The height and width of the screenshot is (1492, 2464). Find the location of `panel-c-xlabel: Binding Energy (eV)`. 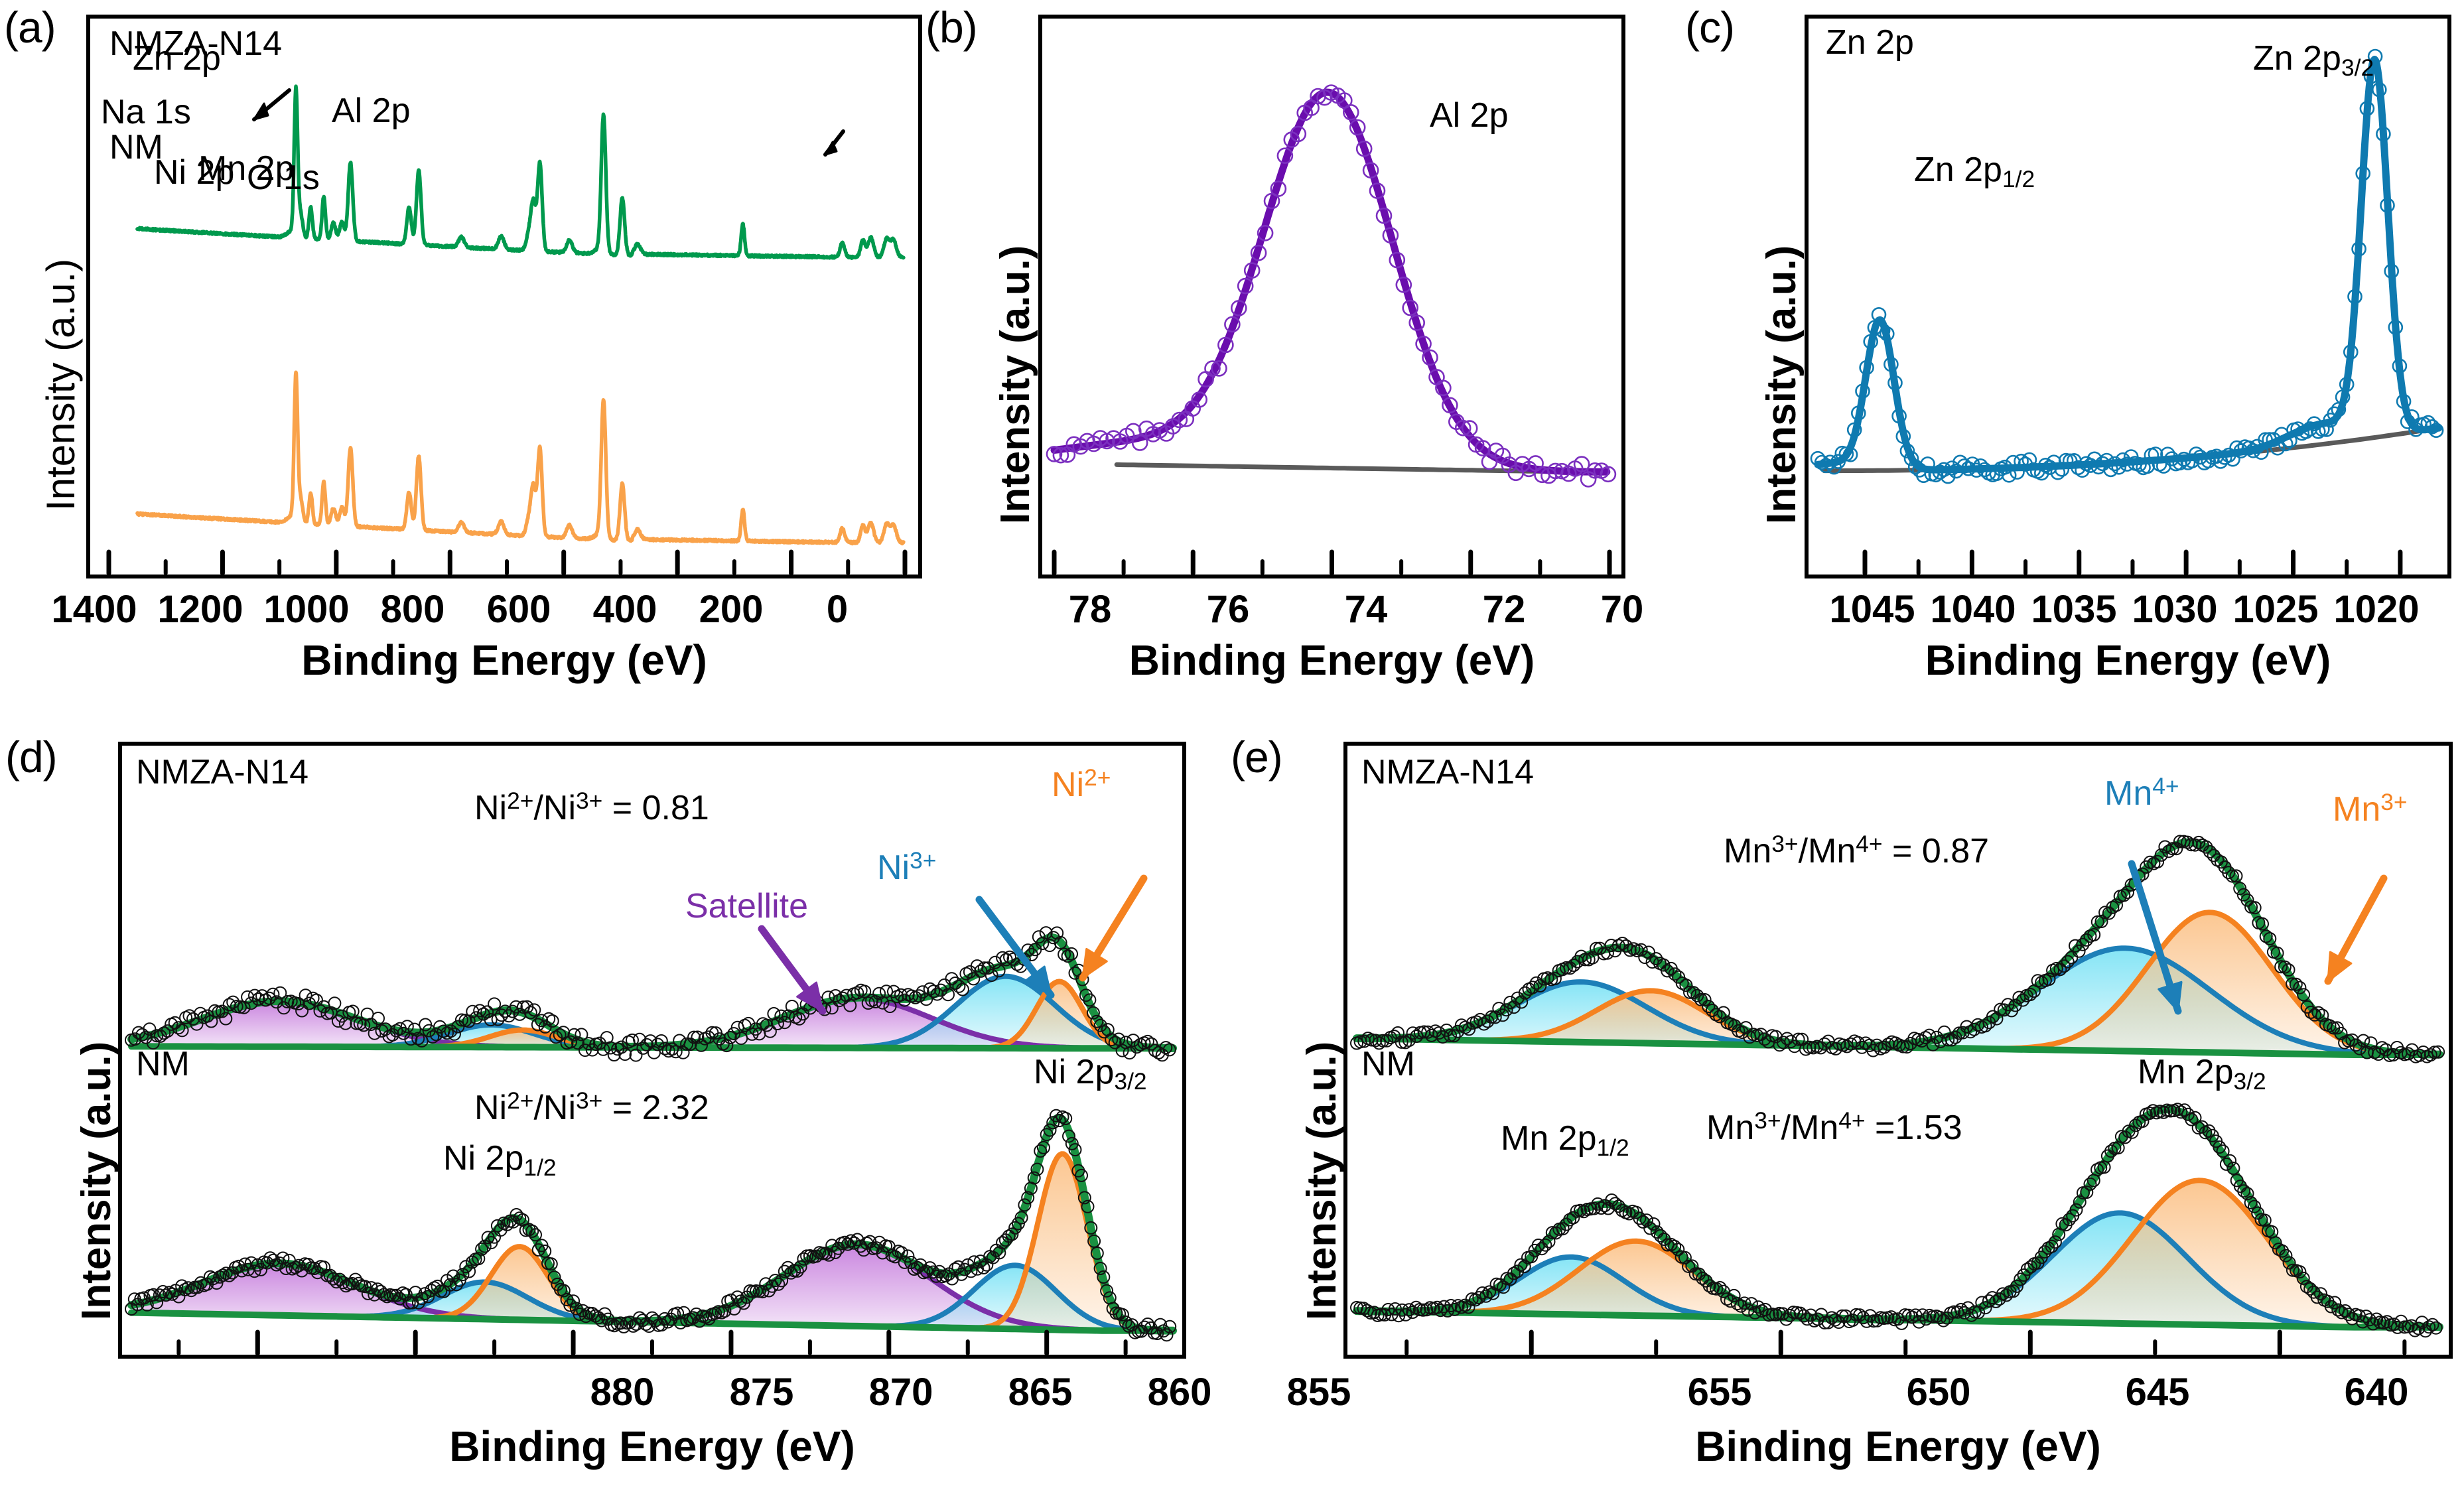

panel-c-xlabel: Binding Energy (eV) is located at coordinates (2128, 660).